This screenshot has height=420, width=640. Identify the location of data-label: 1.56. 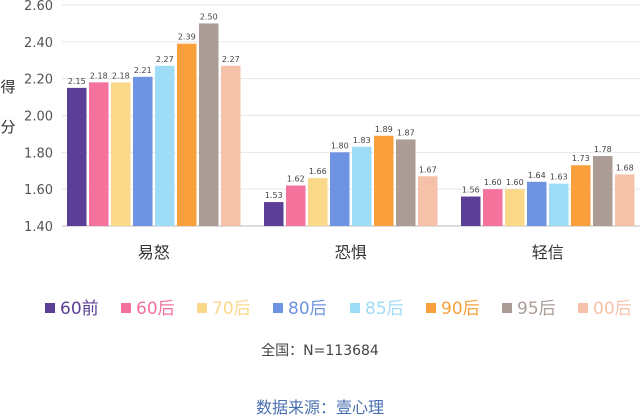
(471, 190).